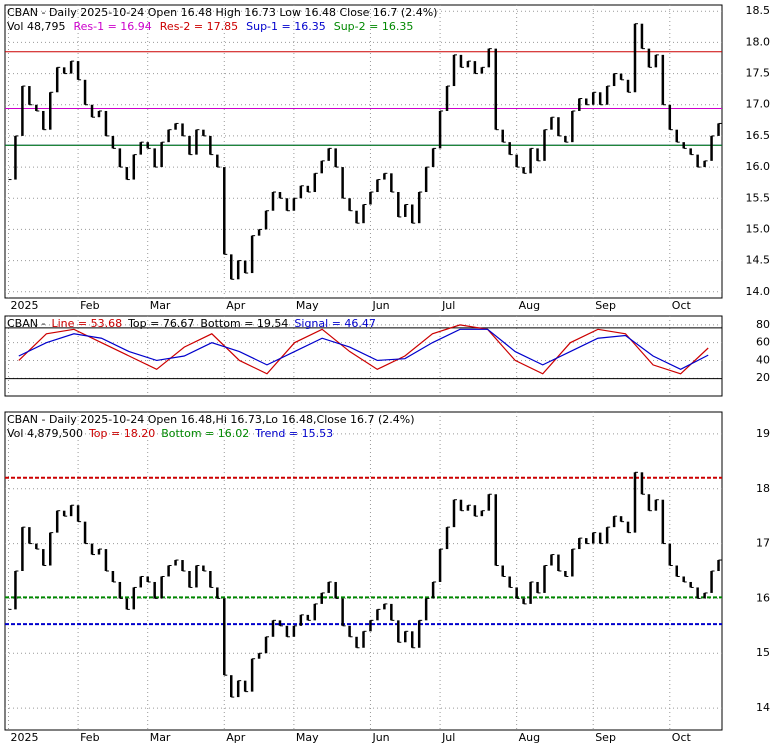 This screenshot has width=780, height=749. I want to click on y-tick-label: 17.0, so click(758, 104).